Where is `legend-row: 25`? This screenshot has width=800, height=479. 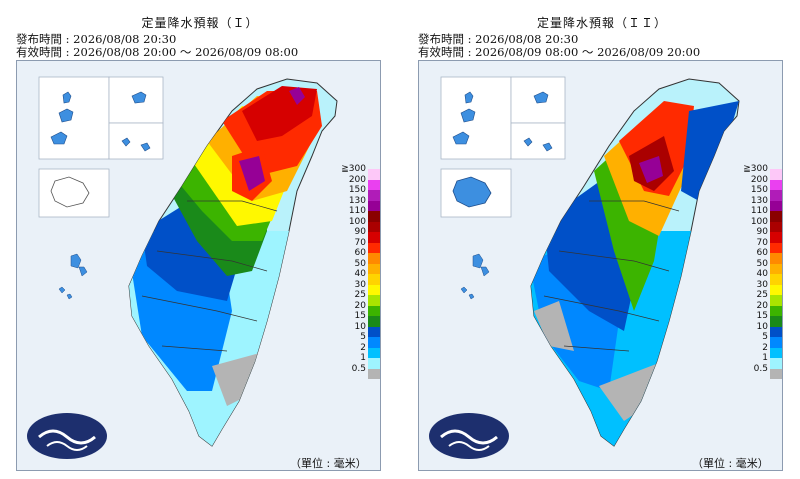
legend-row: 25 is located at coordinates (362, 298).